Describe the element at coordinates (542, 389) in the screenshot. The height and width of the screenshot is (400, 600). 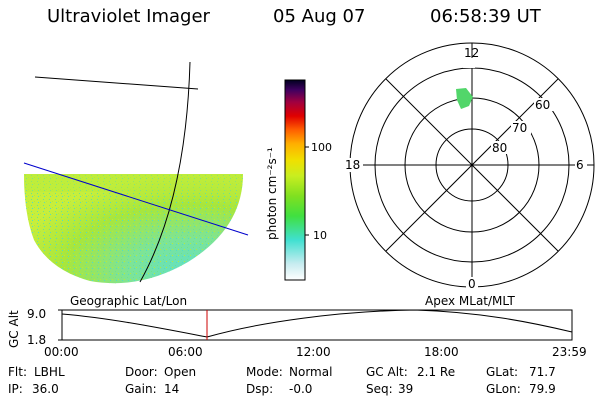
I see `glon-value: 79.9` at that location.